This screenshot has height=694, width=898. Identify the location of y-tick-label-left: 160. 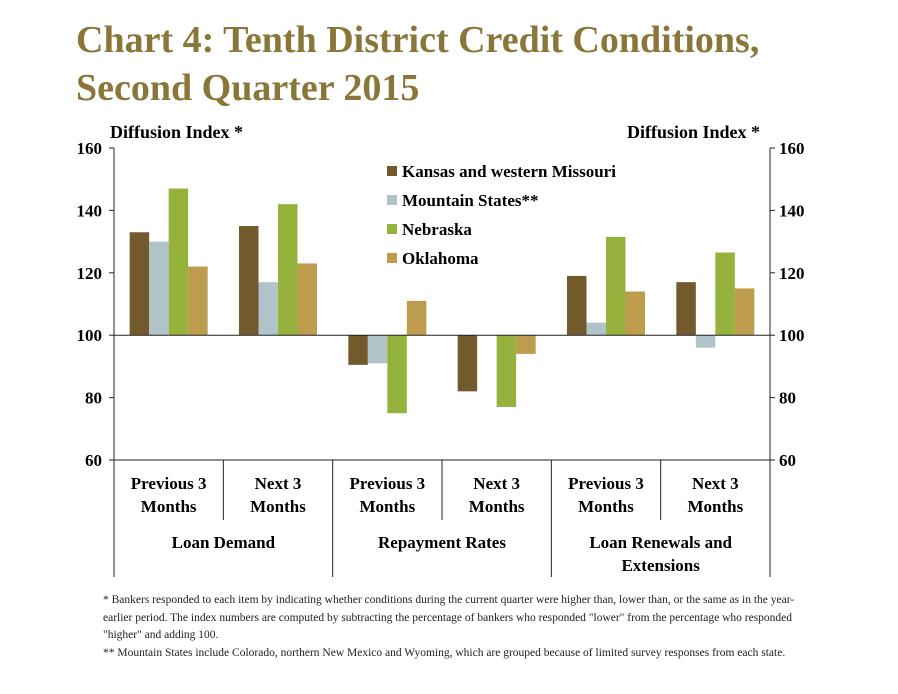
(90, 148).